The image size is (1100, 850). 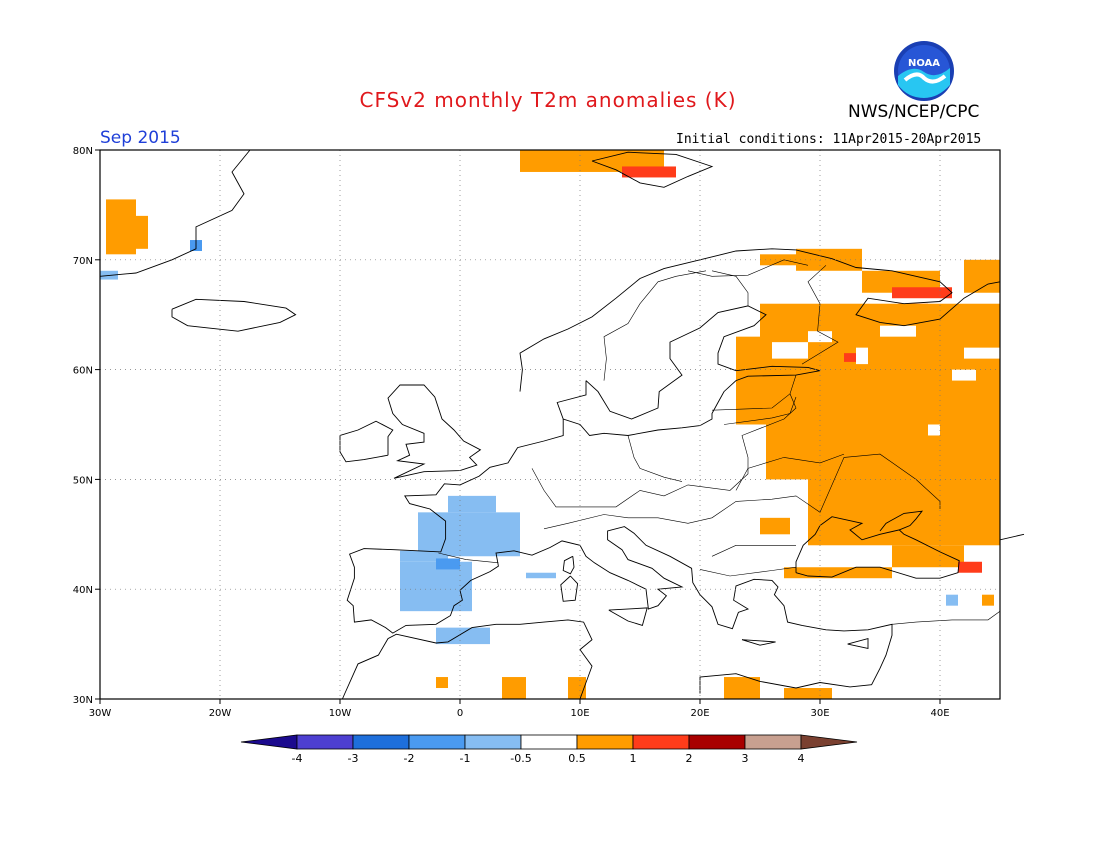 I want to click on lon-tick-label: 30E, so click(x=819, y=713).